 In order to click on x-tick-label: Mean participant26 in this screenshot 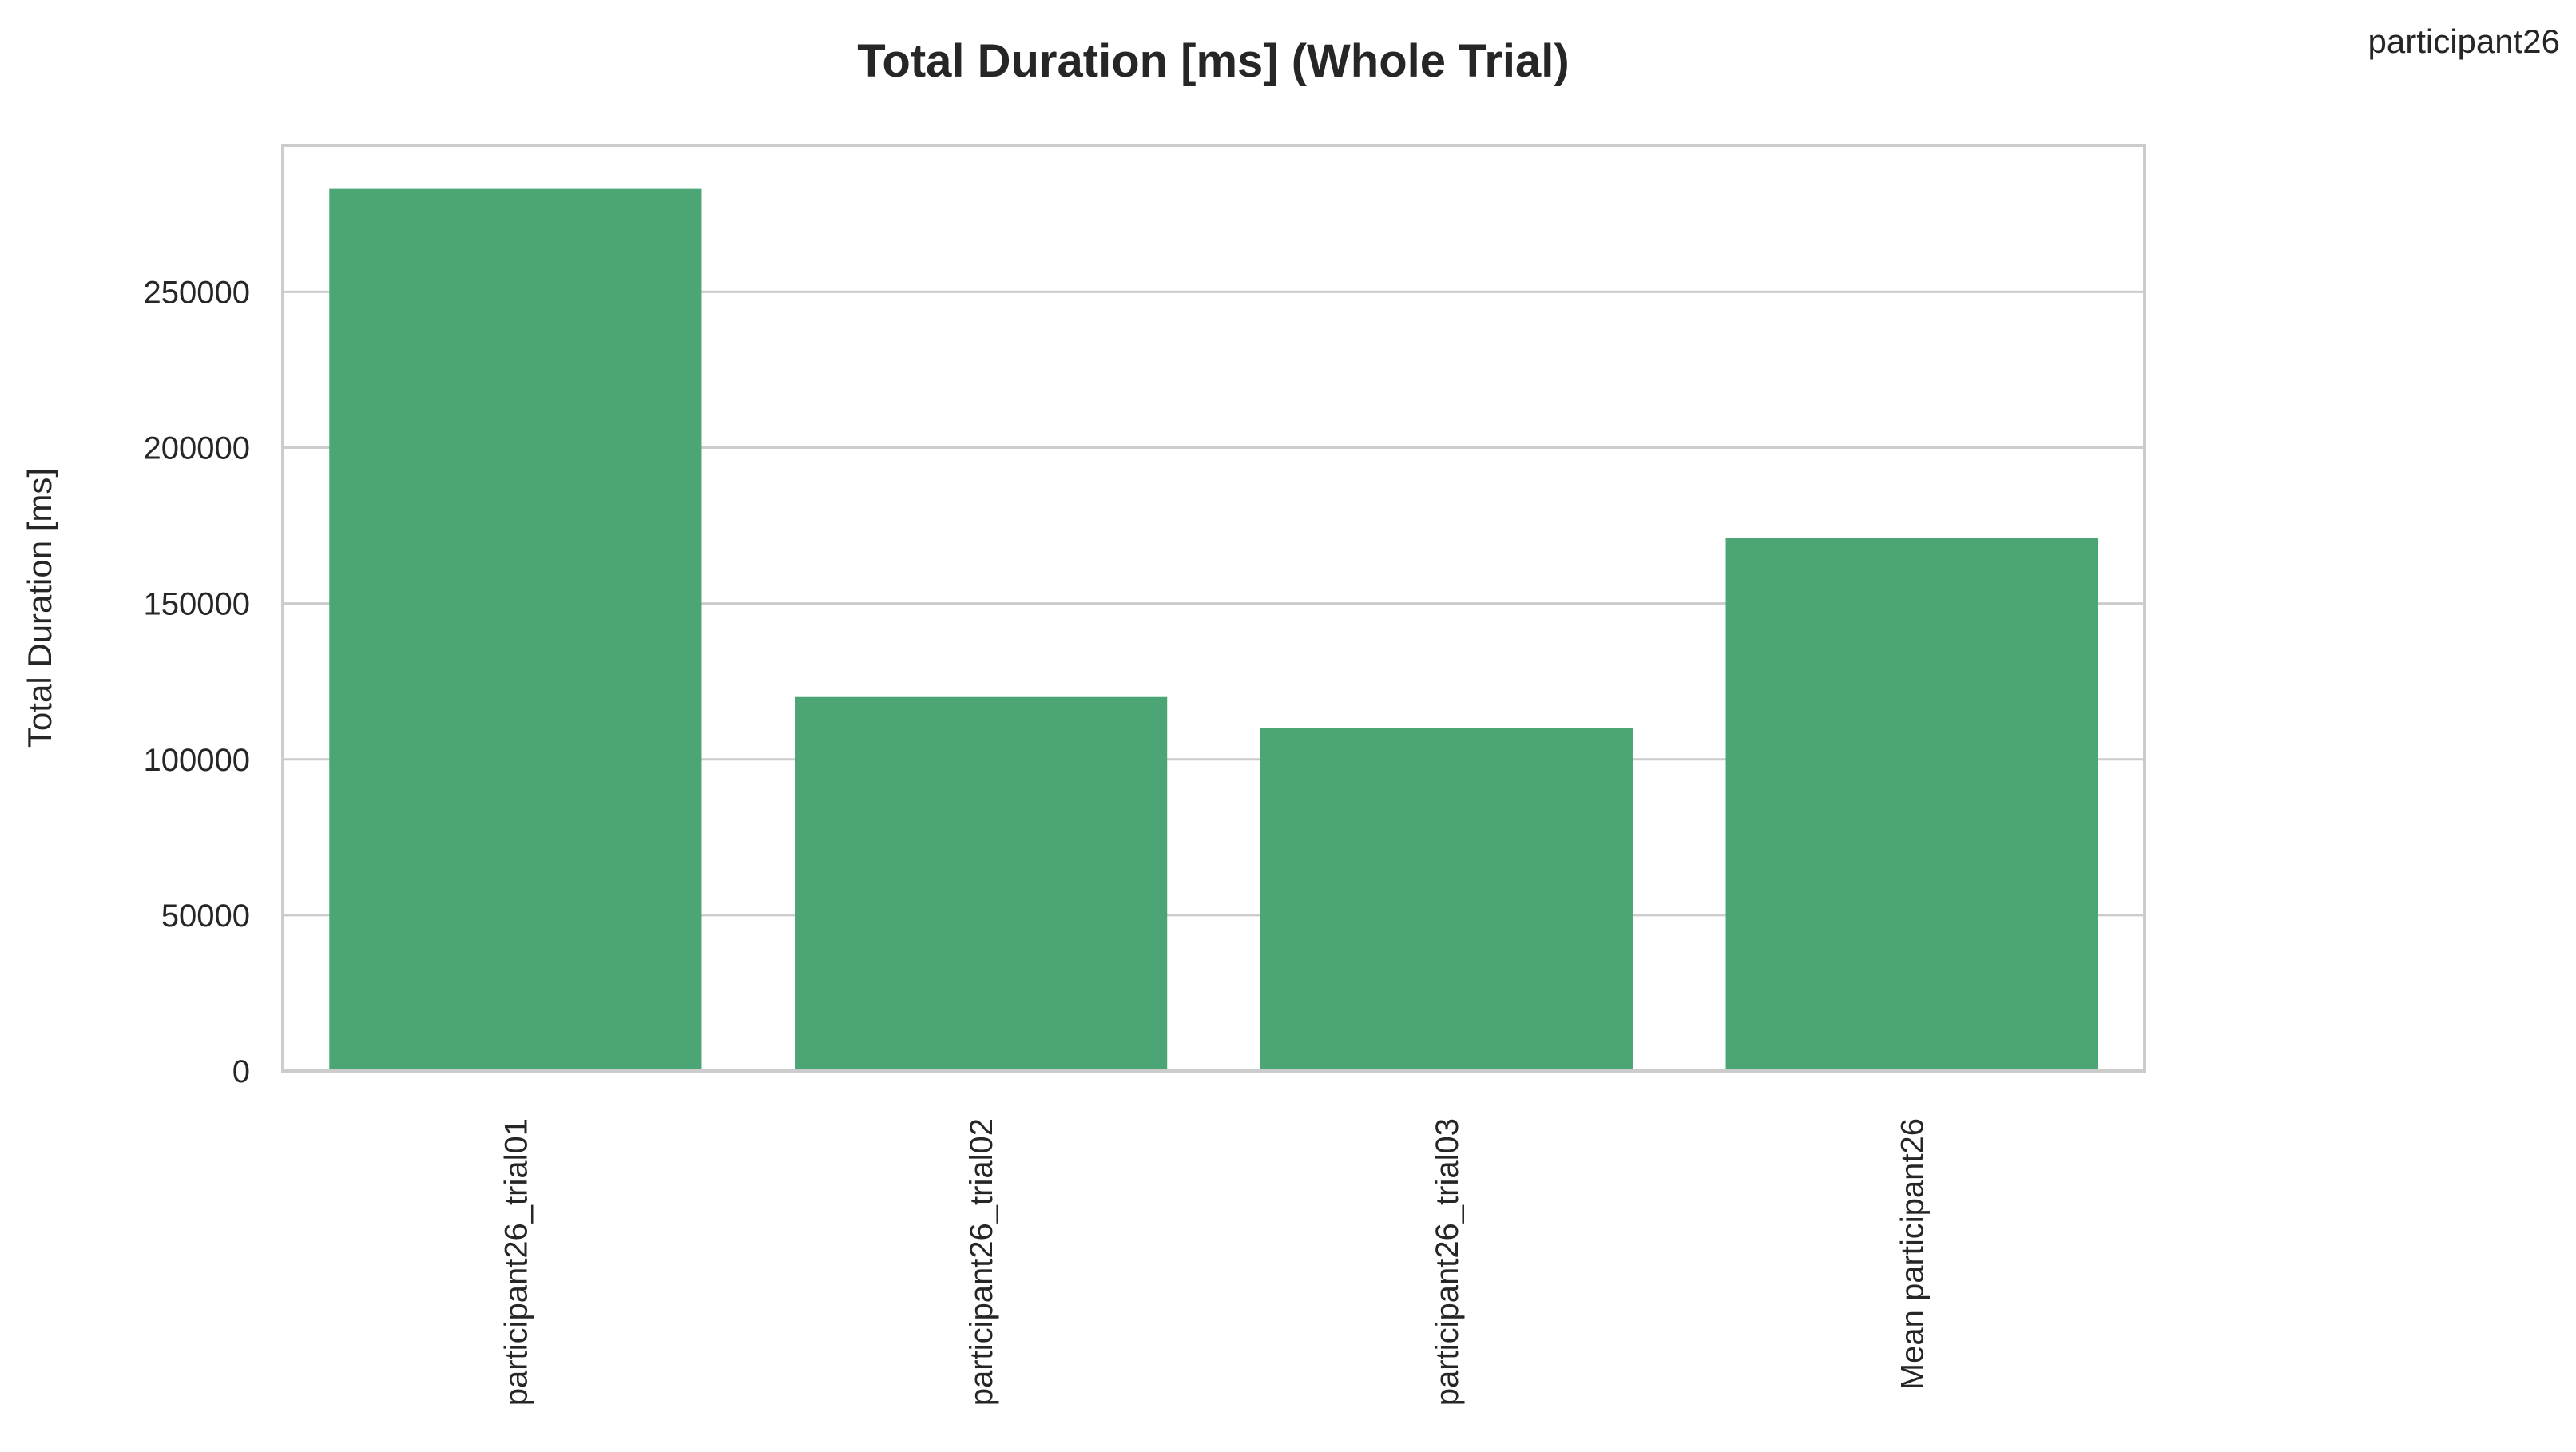, I will do `click(1913, 1254)`.